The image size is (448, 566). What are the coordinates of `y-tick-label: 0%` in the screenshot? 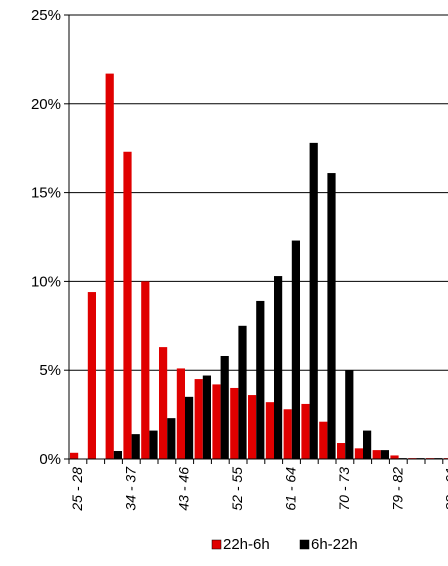 It's located at (50, 459).